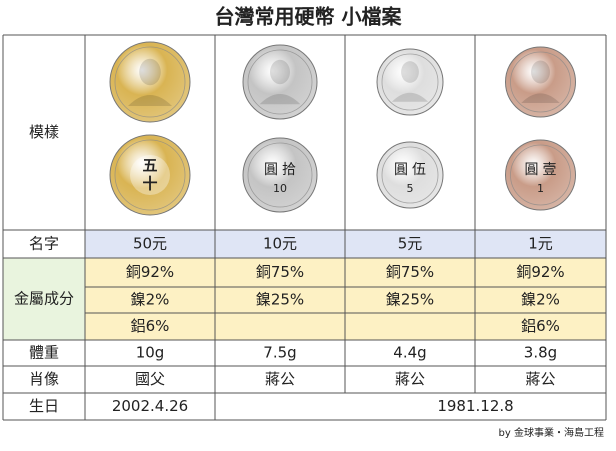  Describe the element at coordinates (540, 188) in the screenshot. I see `coin-text: 1` at that location.